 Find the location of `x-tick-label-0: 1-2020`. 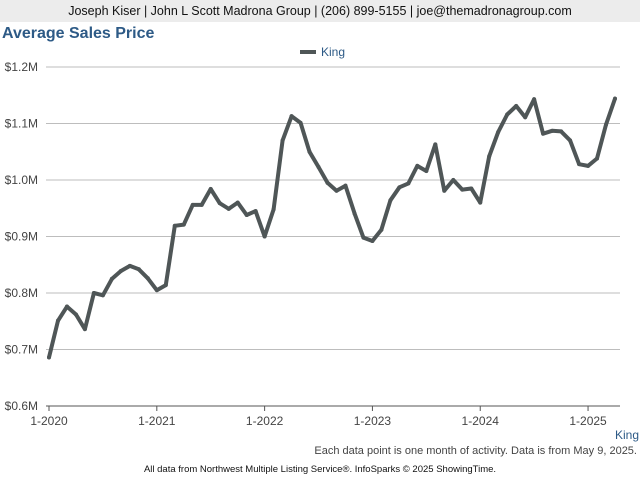

x-tick-label-0: 1-2020 is located at coordinates (49, 421).